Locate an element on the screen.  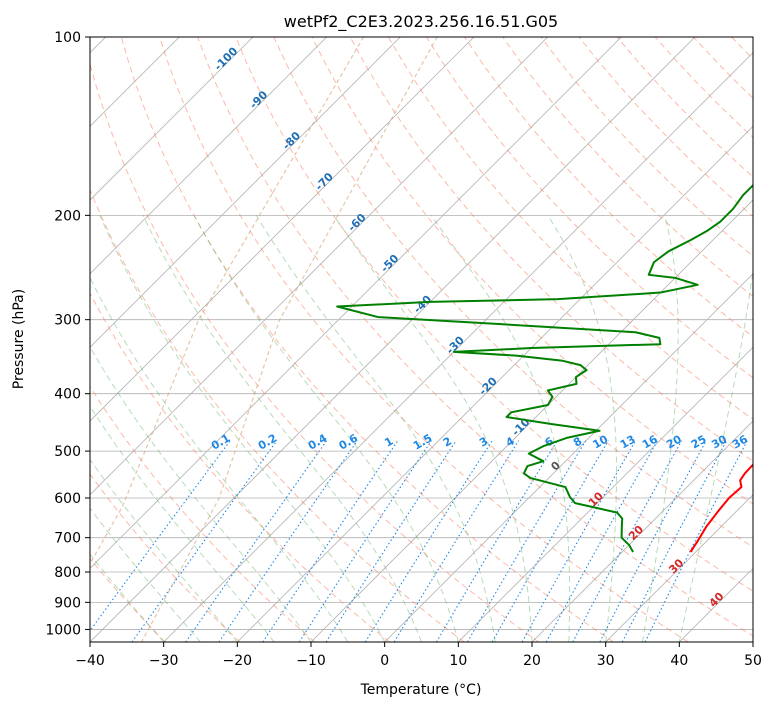
x-tick-label: −10 is located at coordinates (311, 661).